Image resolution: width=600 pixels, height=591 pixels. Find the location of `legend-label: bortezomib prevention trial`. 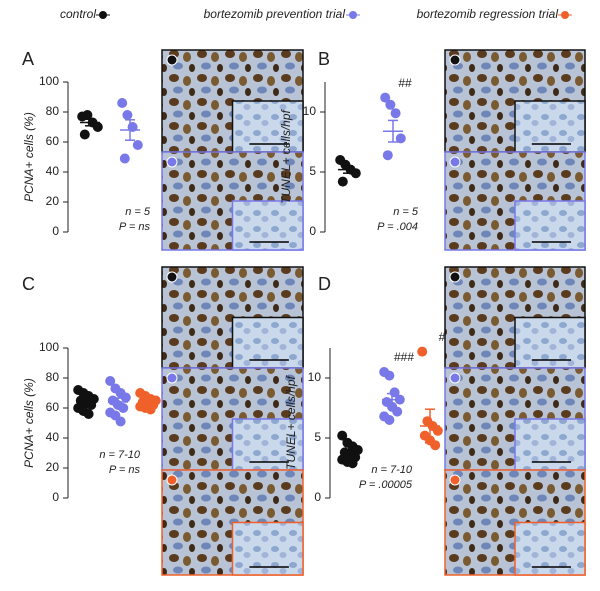

legend-label: bortezomib prevention trial is located at coordinates (275, 14).